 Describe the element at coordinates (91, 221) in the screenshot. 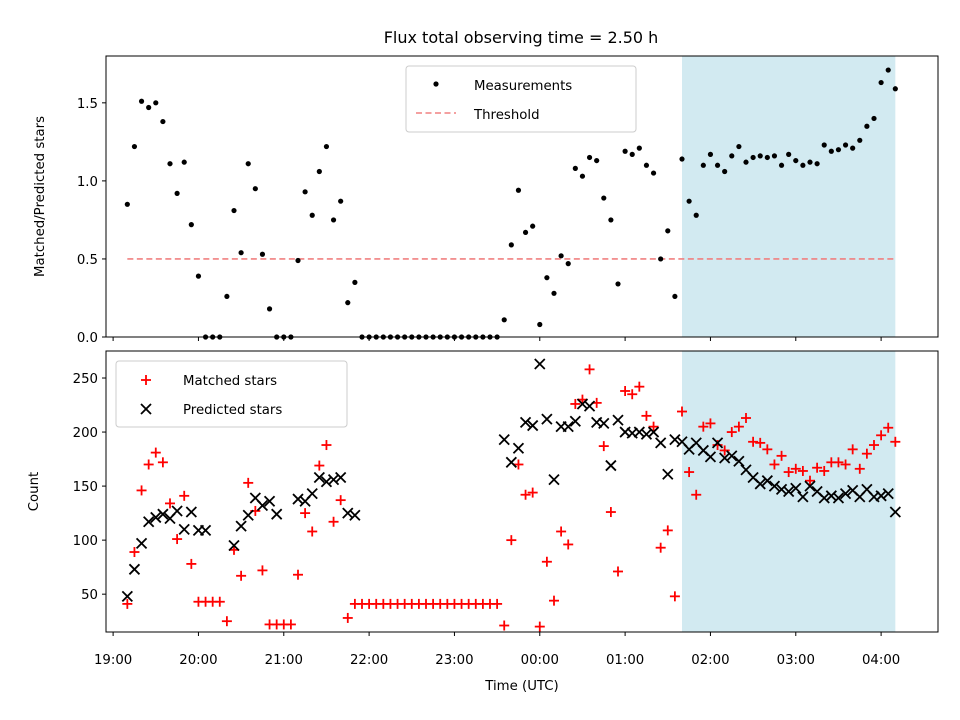

I see `ratio-y-axis: 0.0 0.5 1.0 1.5` at that location.